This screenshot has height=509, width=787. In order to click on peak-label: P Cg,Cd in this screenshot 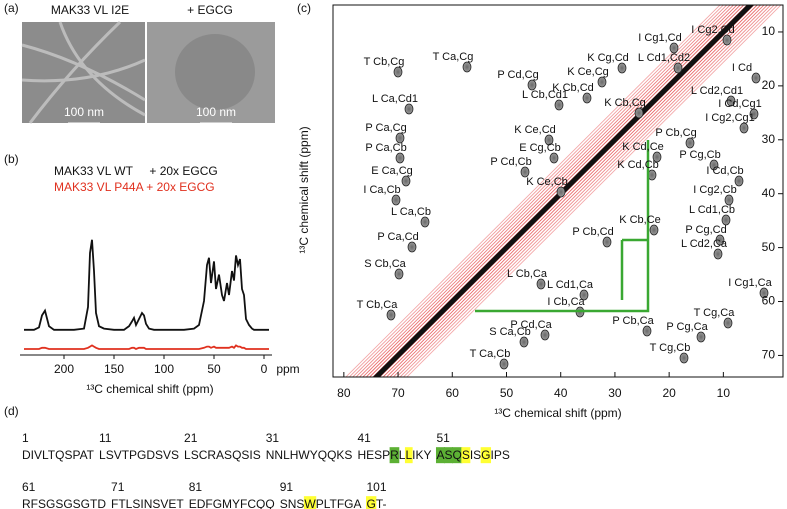, I will do `click(705, 230)`.